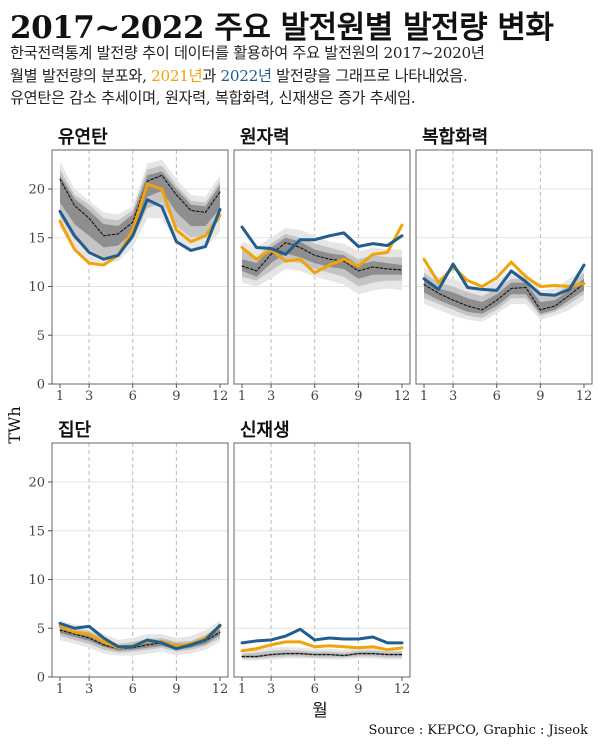  I want to click on panel-1: 유연탄 1 3 6 9 12 0 5 10 15 20, so click(128, 265).